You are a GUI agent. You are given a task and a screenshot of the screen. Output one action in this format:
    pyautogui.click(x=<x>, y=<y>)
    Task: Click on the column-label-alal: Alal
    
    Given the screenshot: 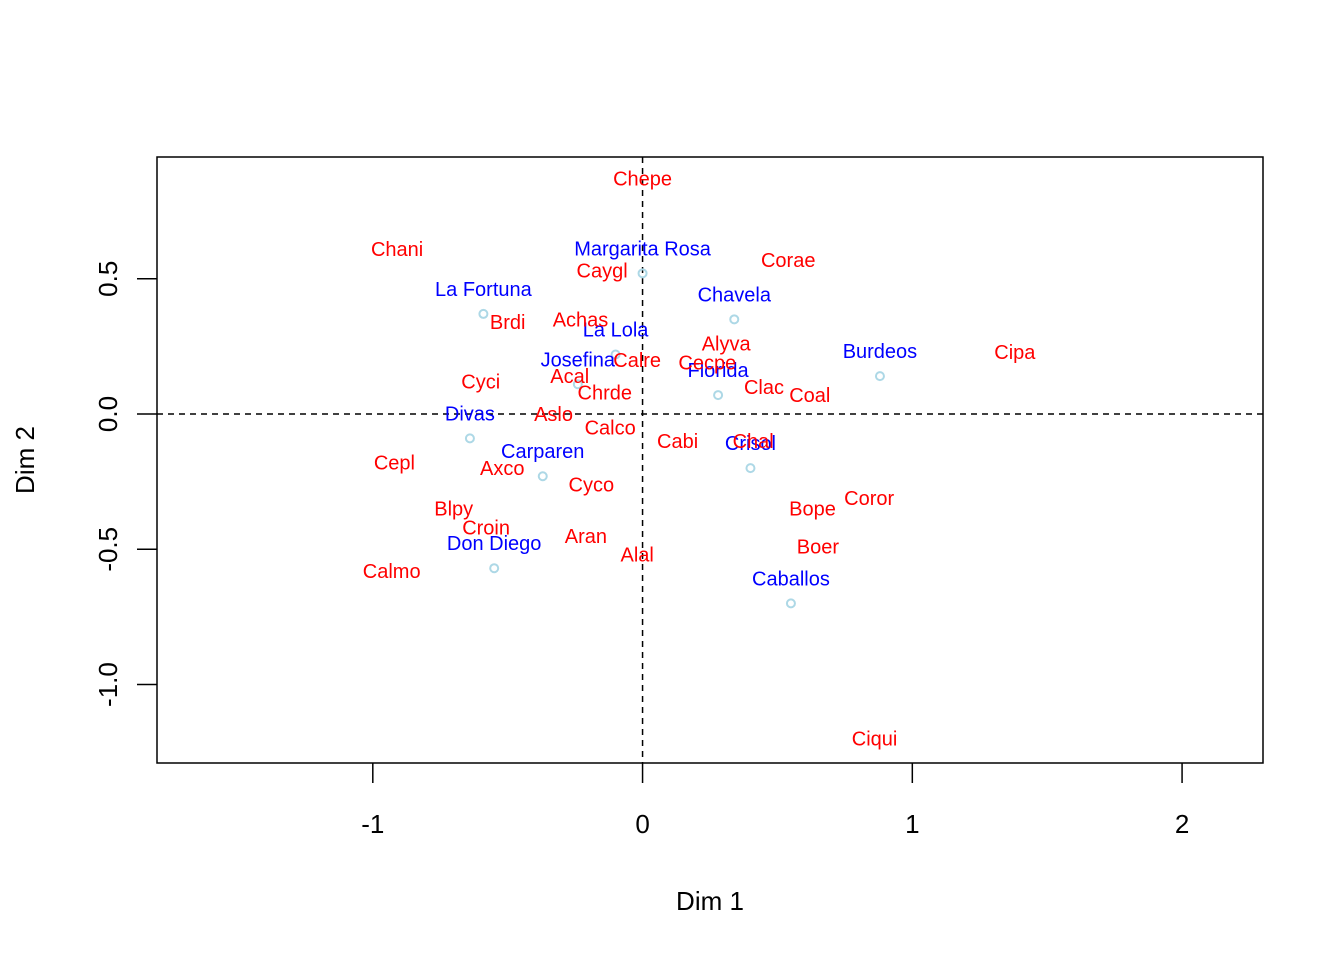 What is the action you would take?
    pyautogui.click(x=636, y=556)
    